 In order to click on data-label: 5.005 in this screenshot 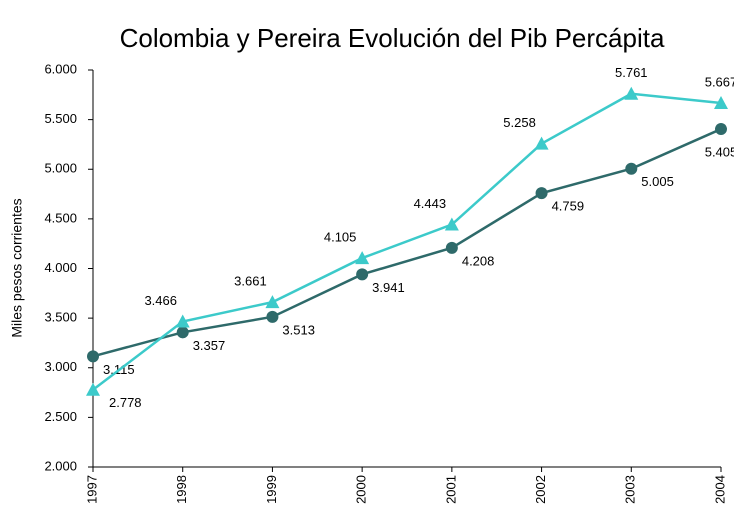, I will do `click(657, 181)`.